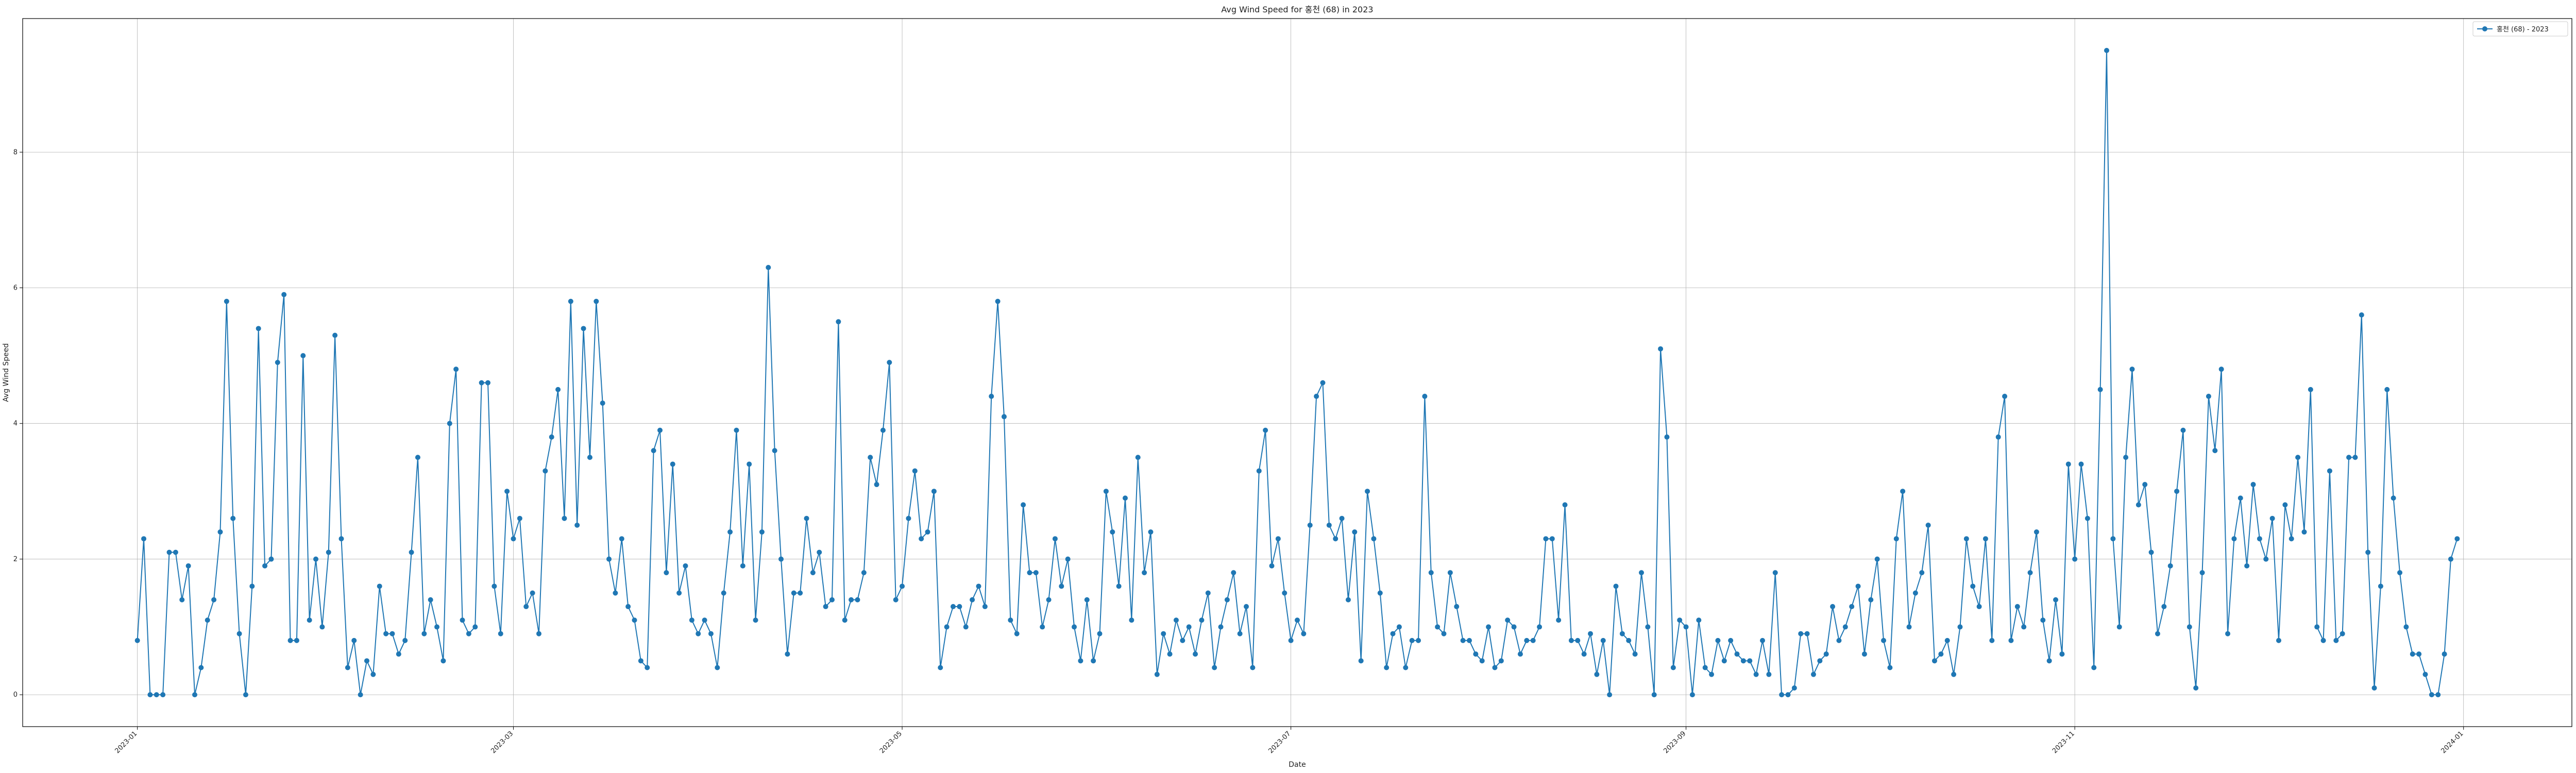 The image size is (2576, 773). I want to click on chart-title: Avg Wind Speed for 홍천 (68) in 2023, so click(1297, 9).